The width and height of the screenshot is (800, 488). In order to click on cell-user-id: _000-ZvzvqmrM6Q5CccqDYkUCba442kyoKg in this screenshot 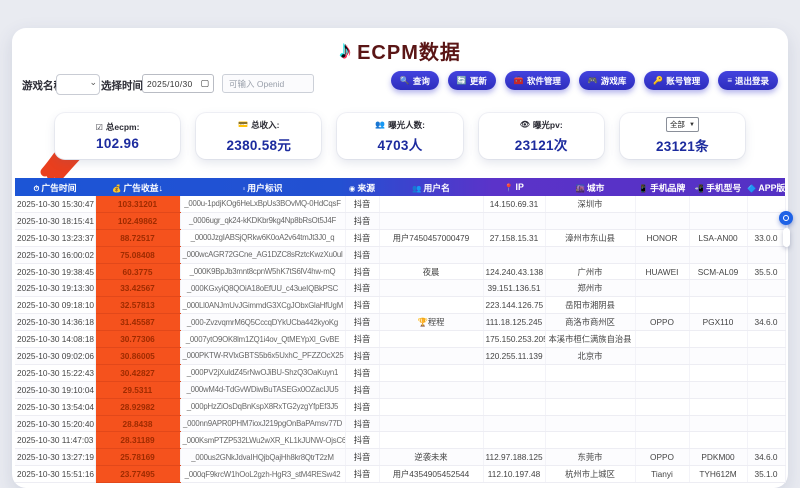, I will do `click(263, 322)`.